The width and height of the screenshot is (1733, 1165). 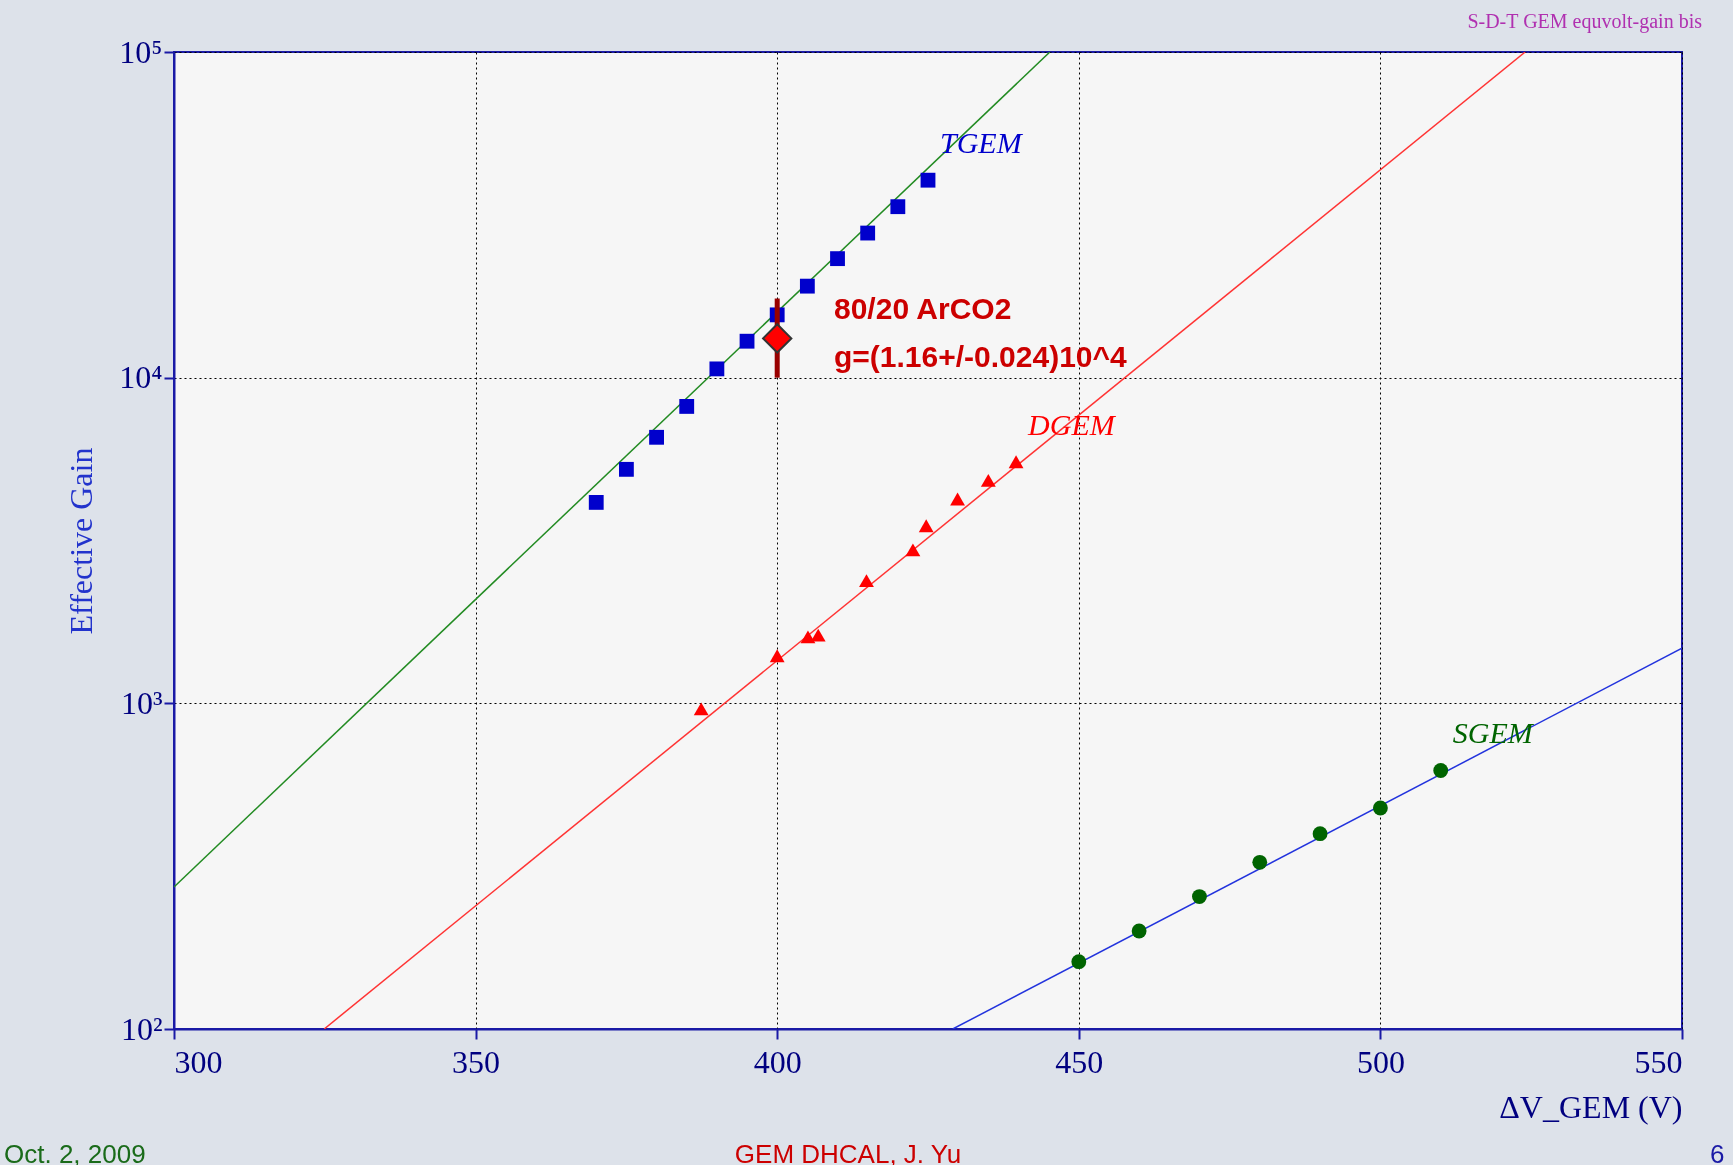 What do you see at coordinates (1591, 1106) in the screenshot?
I see `x-axis-title: ΔV_GEM (V)` at bounding box center [1591, 1106].